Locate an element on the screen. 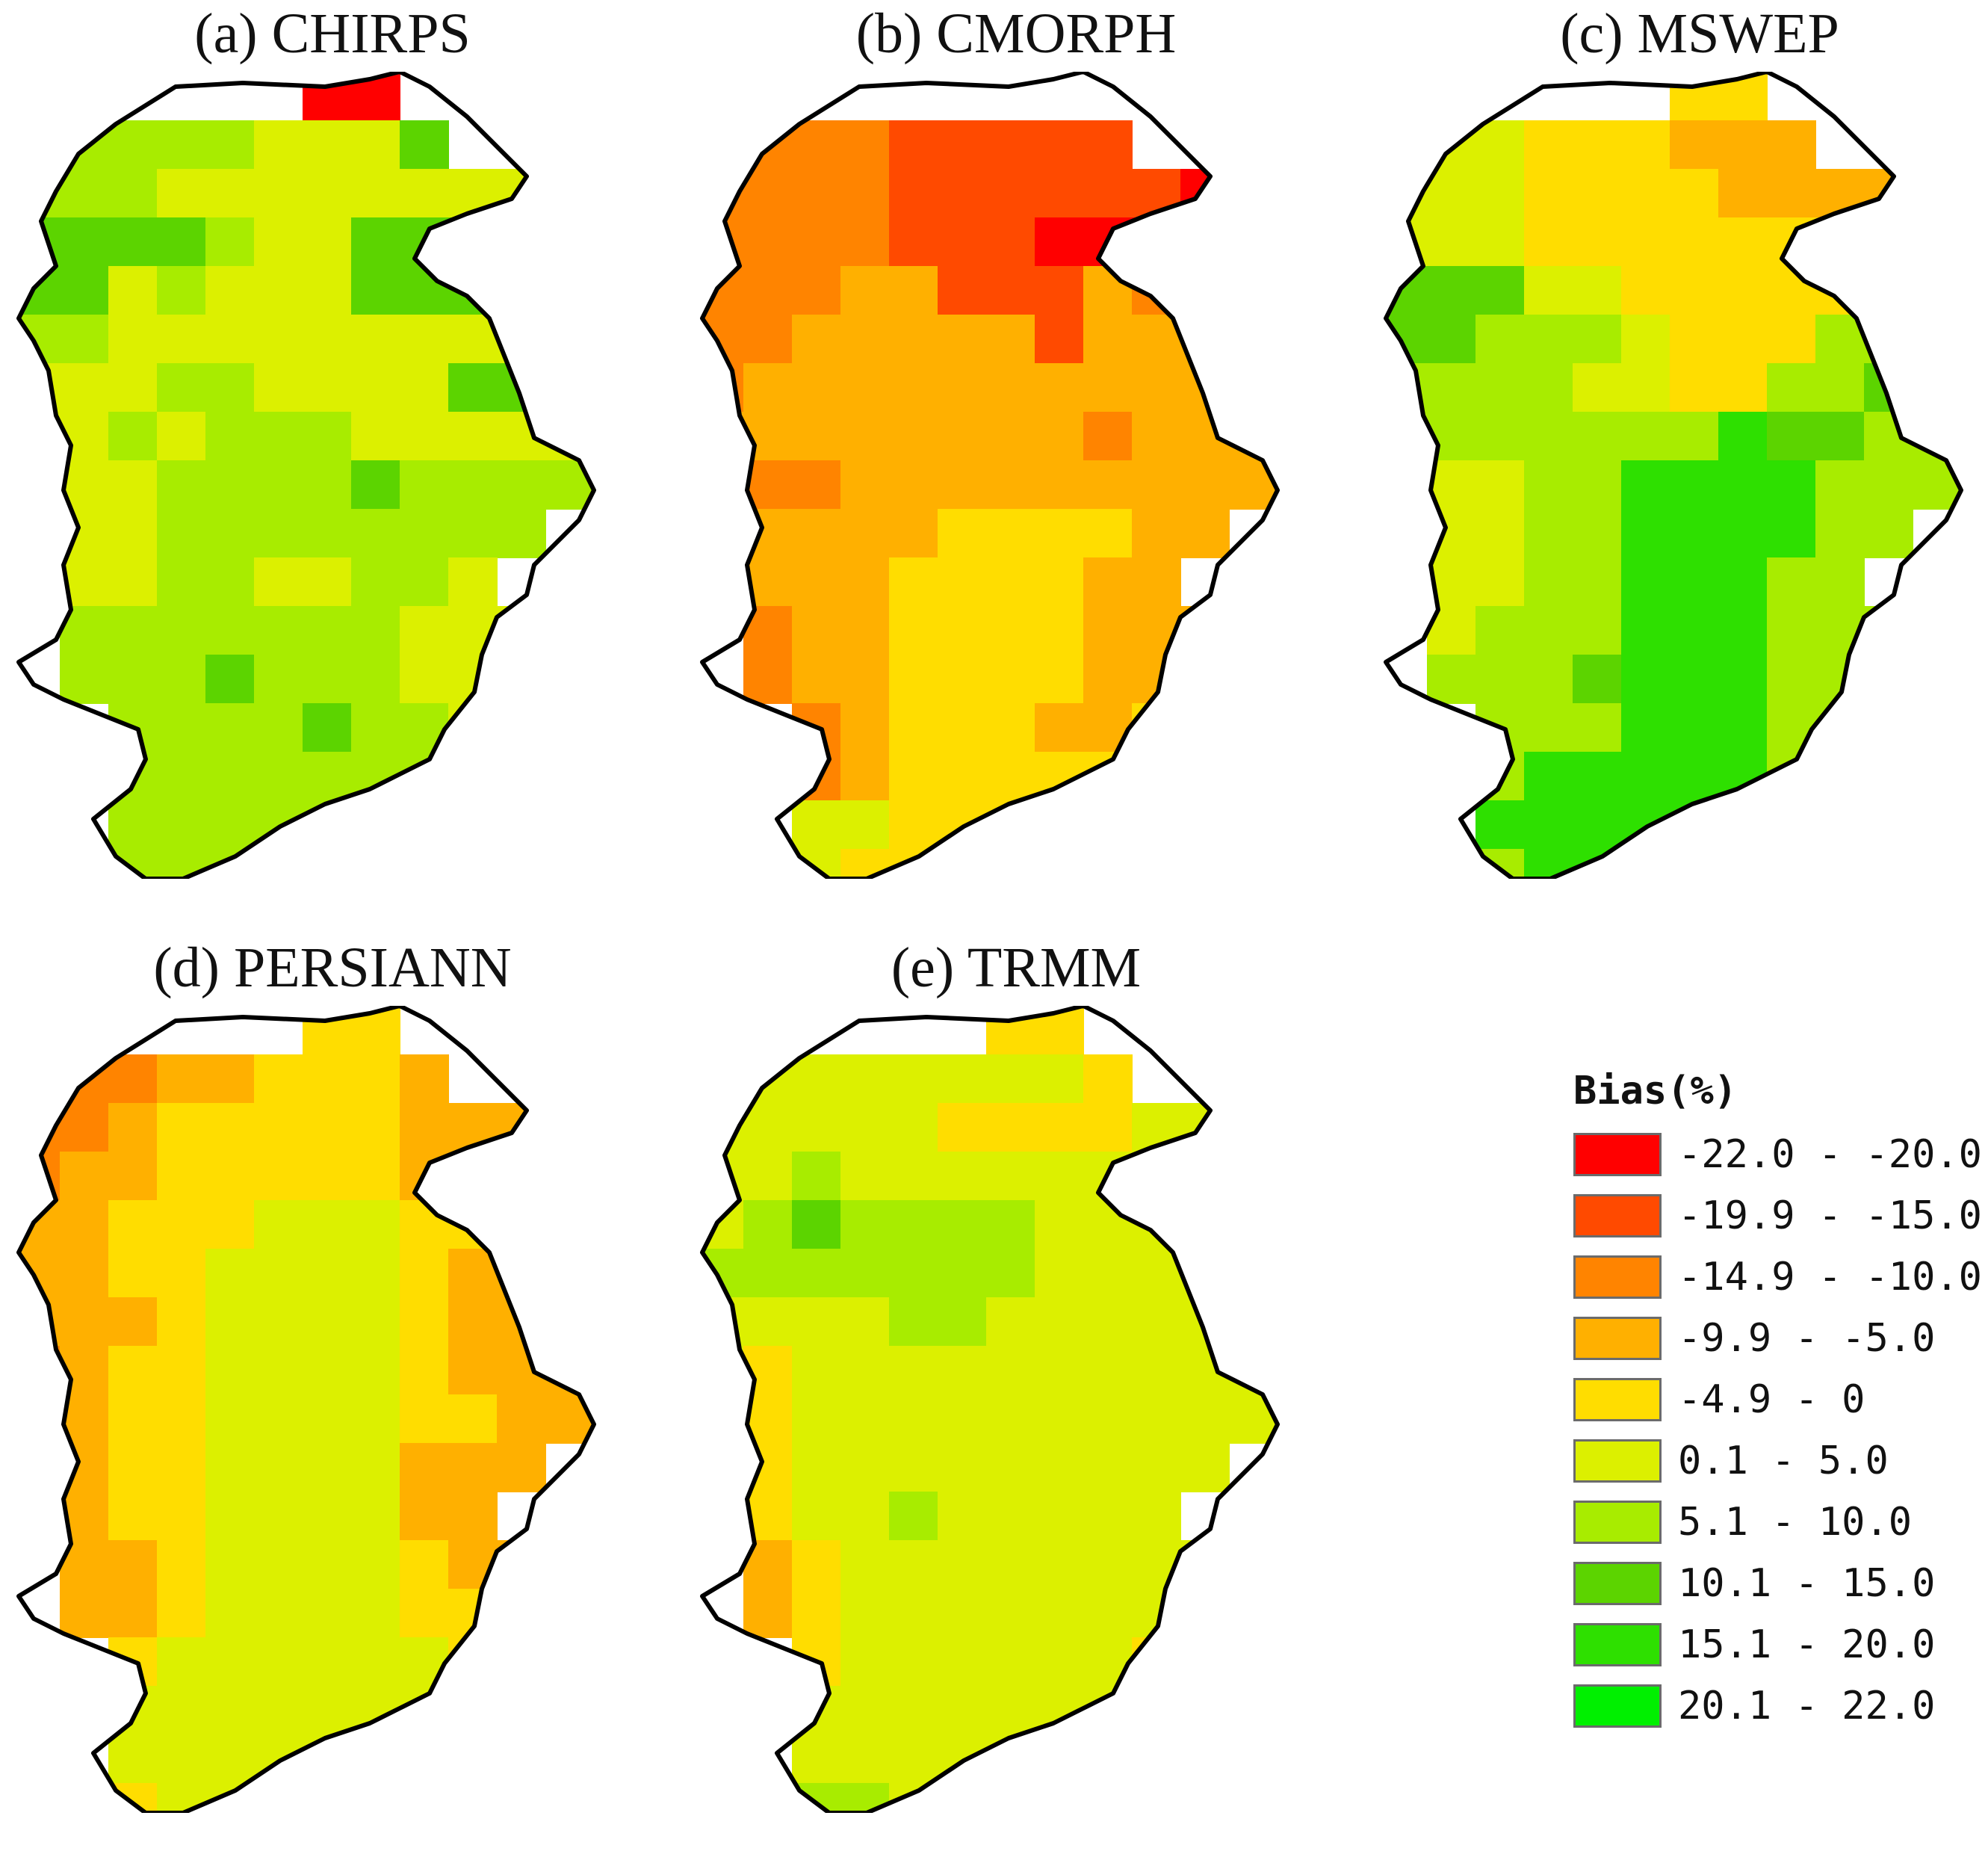  legend-label: 20.1 - 22.0 is located at coordinates (1807, 1706).